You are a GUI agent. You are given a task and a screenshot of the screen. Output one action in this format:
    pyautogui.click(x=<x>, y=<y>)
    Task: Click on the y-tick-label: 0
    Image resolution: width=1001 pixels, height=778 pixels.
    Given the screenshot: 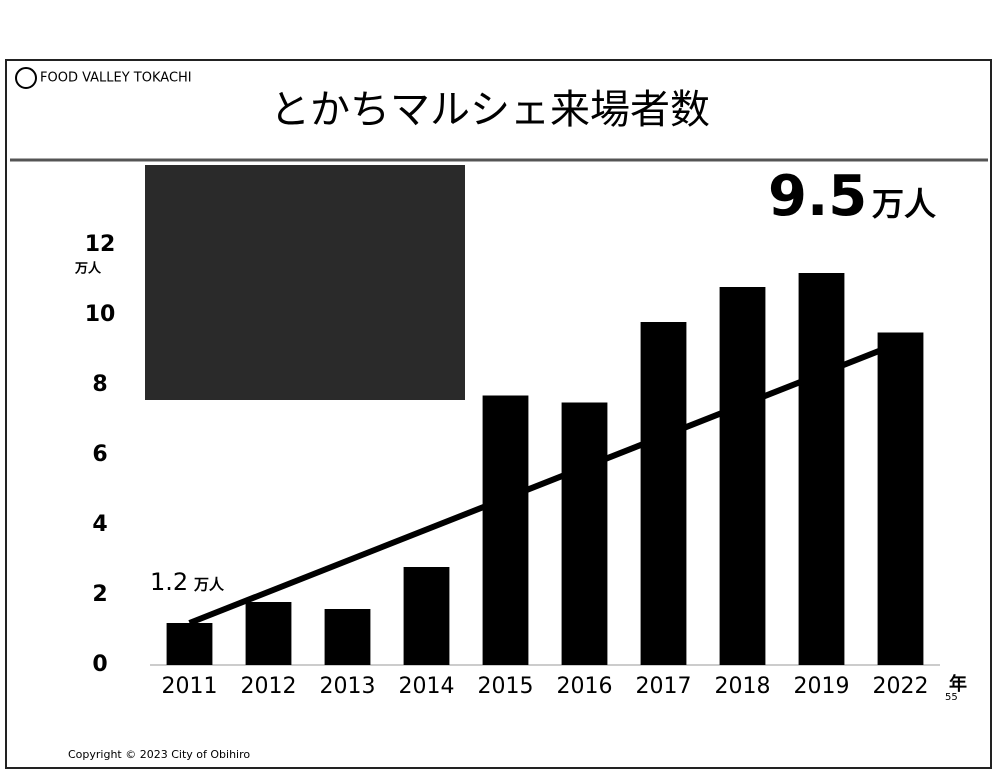 What is the action you would take?
    pyautogui.click(x=99, y=664)
    